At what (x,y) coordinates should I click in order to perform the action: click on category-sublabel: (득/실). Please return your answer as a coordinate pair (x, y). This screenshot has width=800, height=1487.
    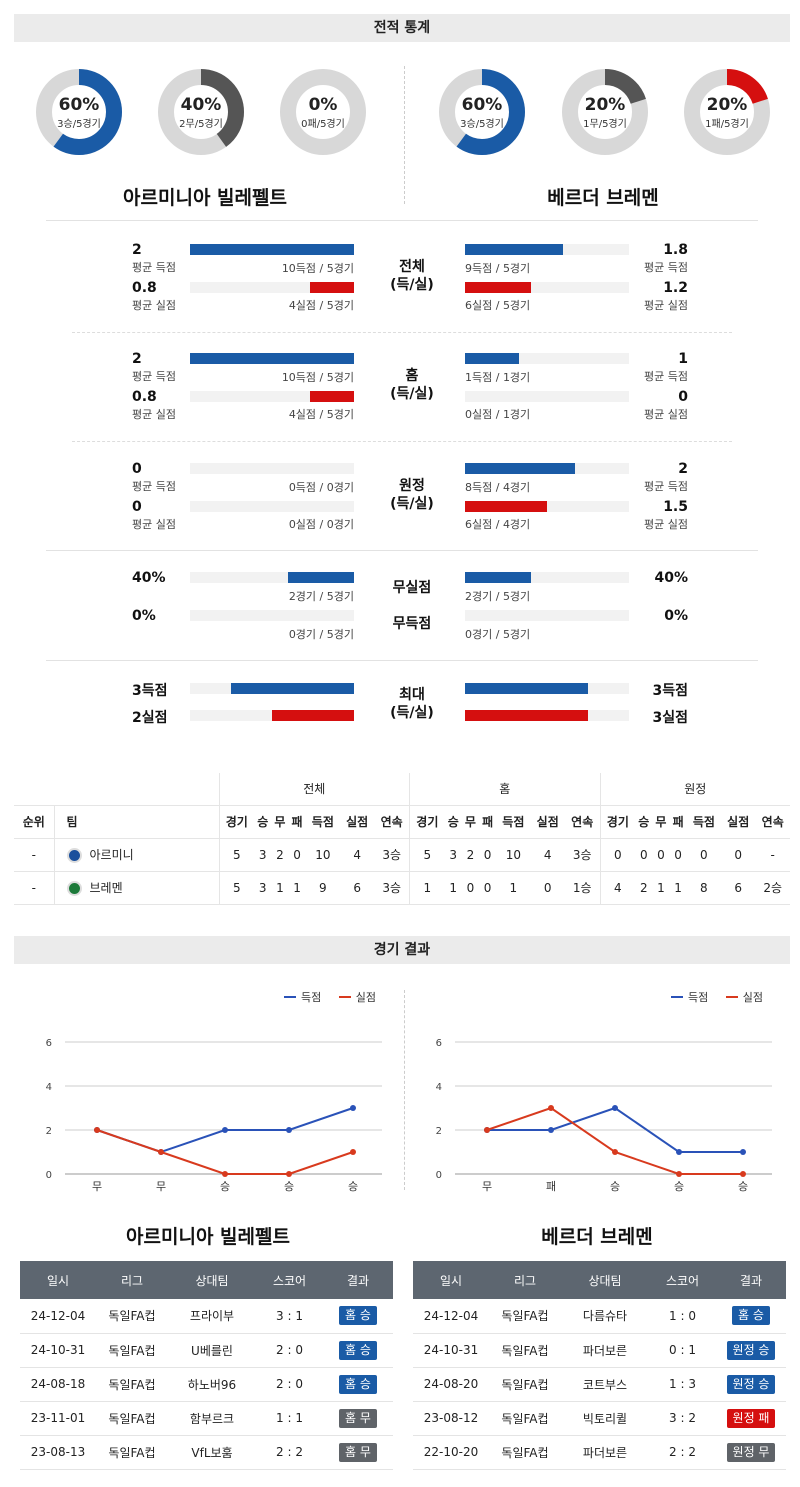
    Looking at the image, I should click on (412, 285).